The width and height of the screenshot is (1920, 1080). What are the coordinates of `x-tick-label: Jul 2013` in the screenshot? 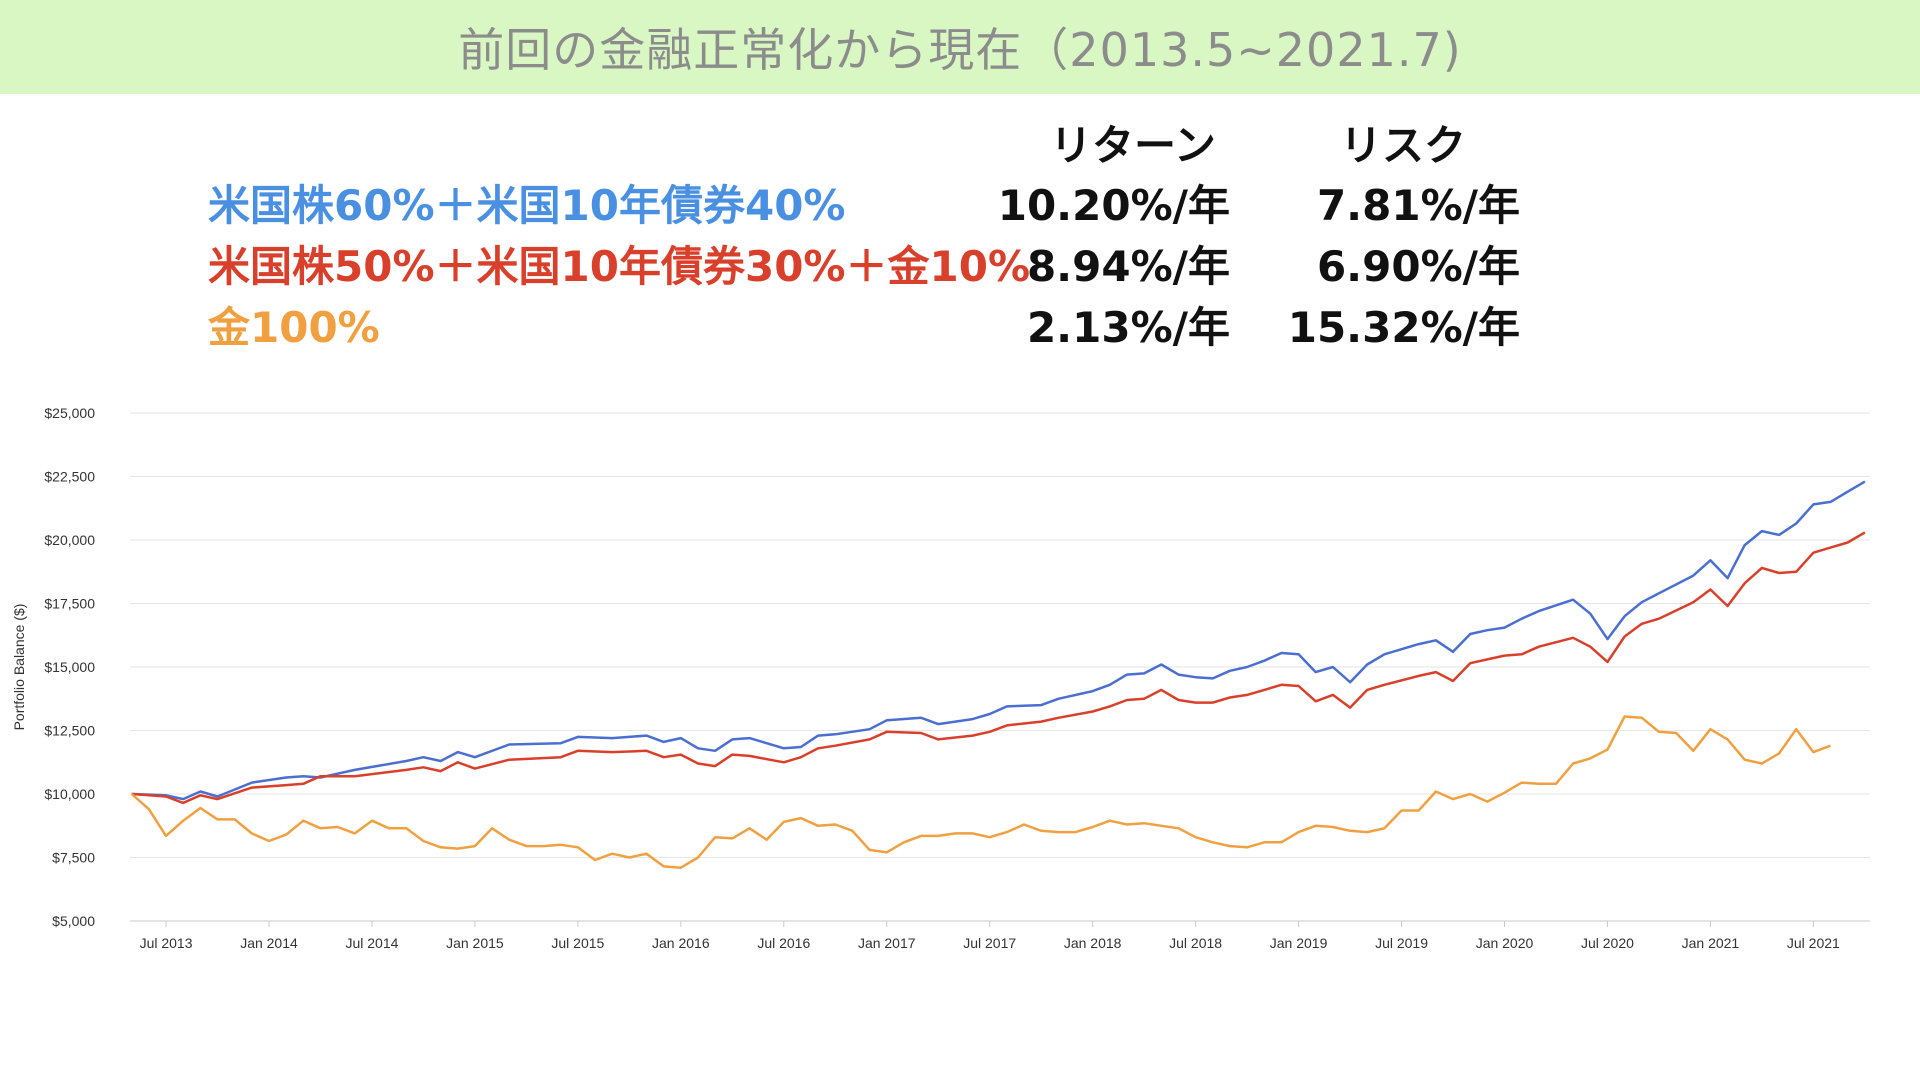 It's located at (166, 943).